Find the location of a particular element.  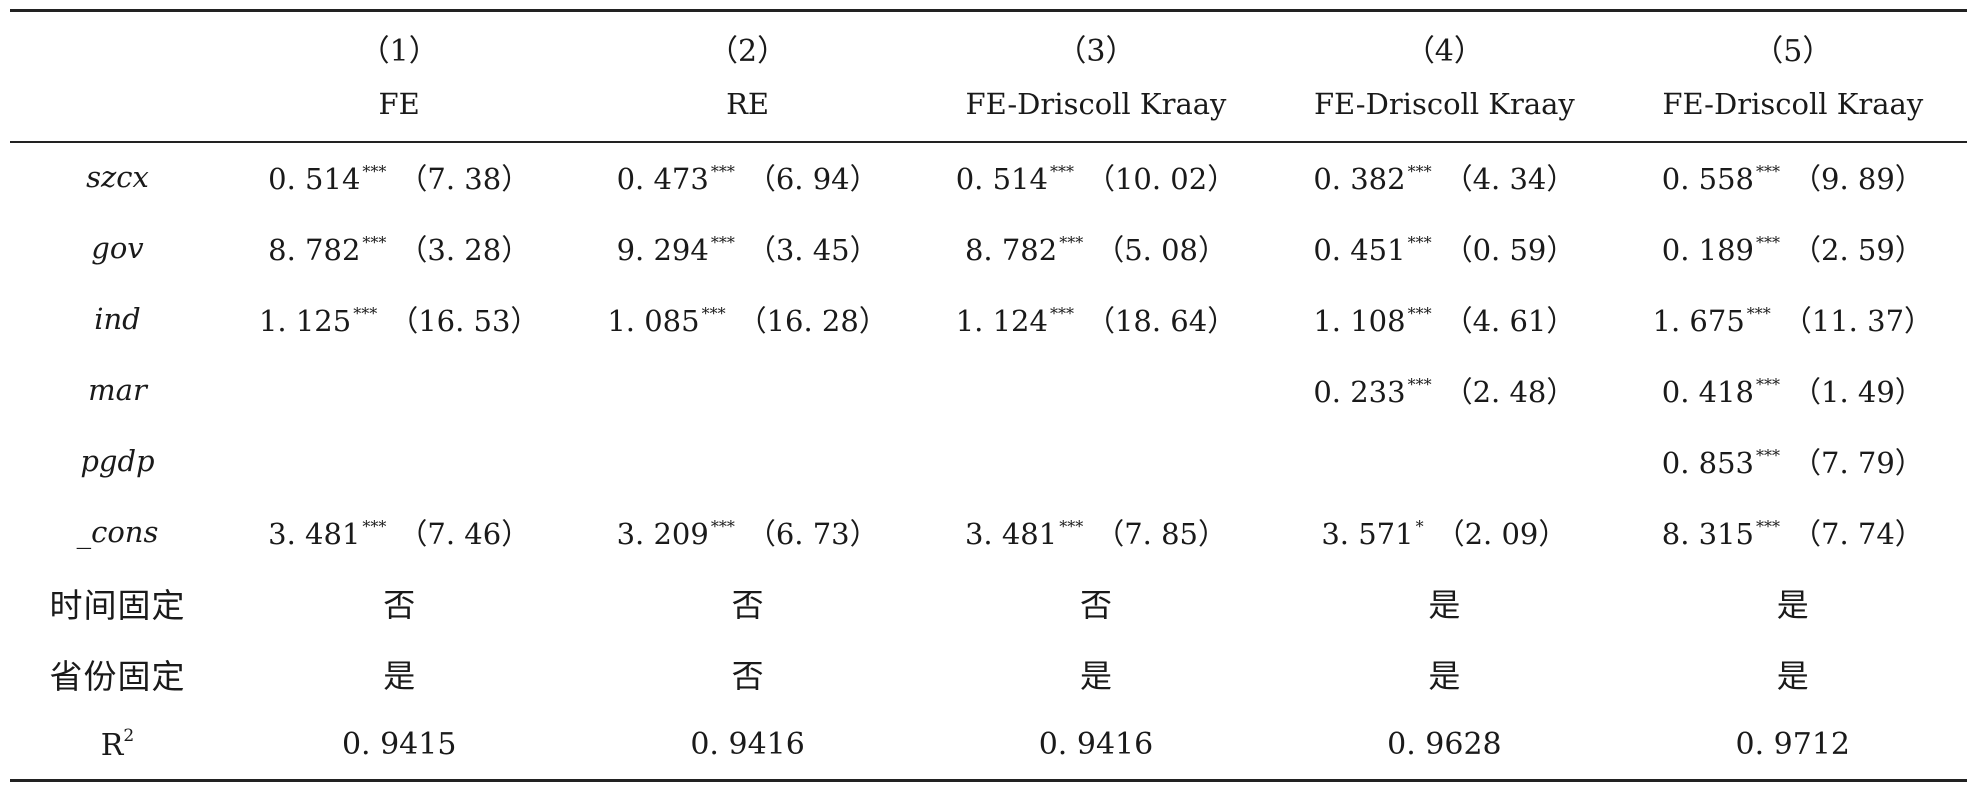

r-squared-value-cell: 0. 9416 is located at coordinates (747, 744).